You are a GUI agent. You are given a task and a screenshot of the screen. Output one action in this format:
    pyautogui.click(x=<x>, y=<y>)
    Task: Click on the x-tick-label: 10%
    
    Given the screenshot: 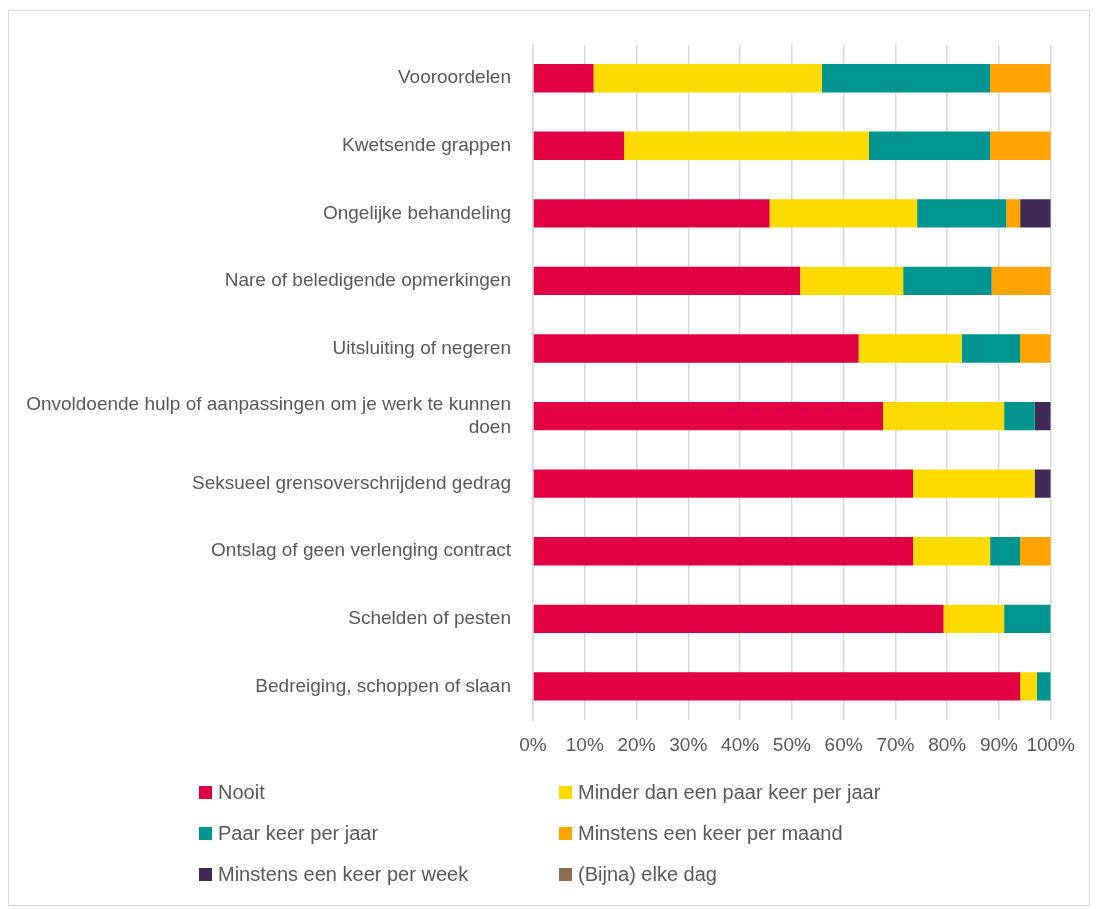 What is the action you would take?
    pyautogui.click(x=584, y=744)
    